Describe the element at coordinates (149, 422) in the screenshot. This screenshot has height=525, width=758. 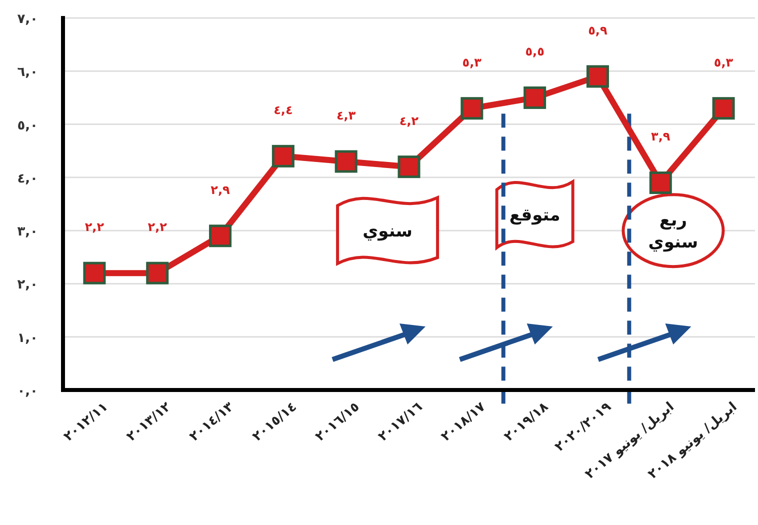
I see `x-tick-label: ٢٠١٣/١٢` at that location.